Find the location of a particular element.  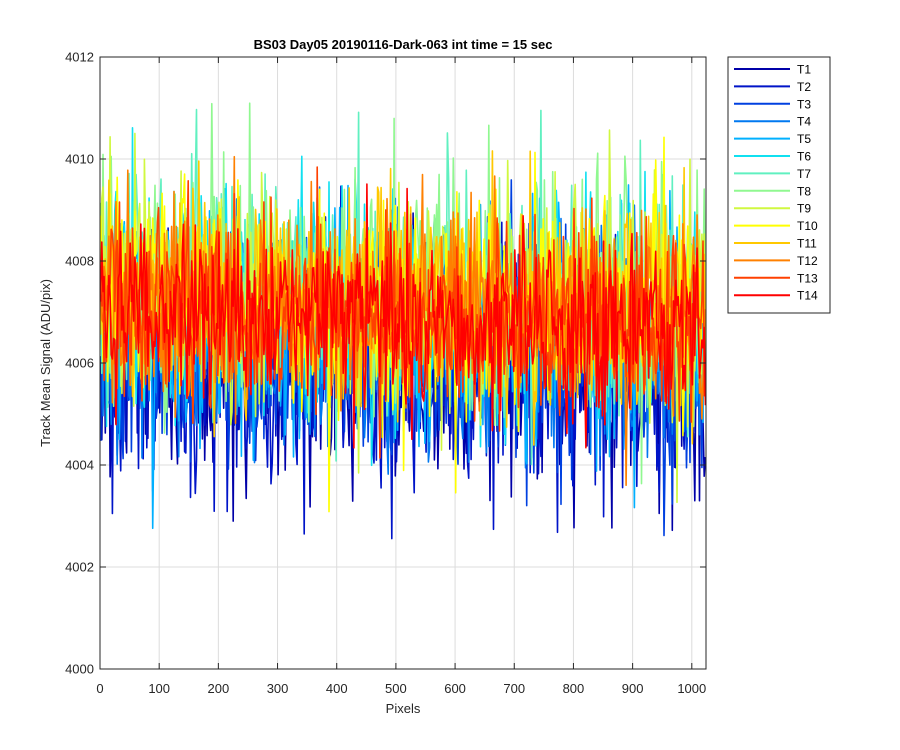

y-tick-label: 4004 is located at coordinates (79, 465).